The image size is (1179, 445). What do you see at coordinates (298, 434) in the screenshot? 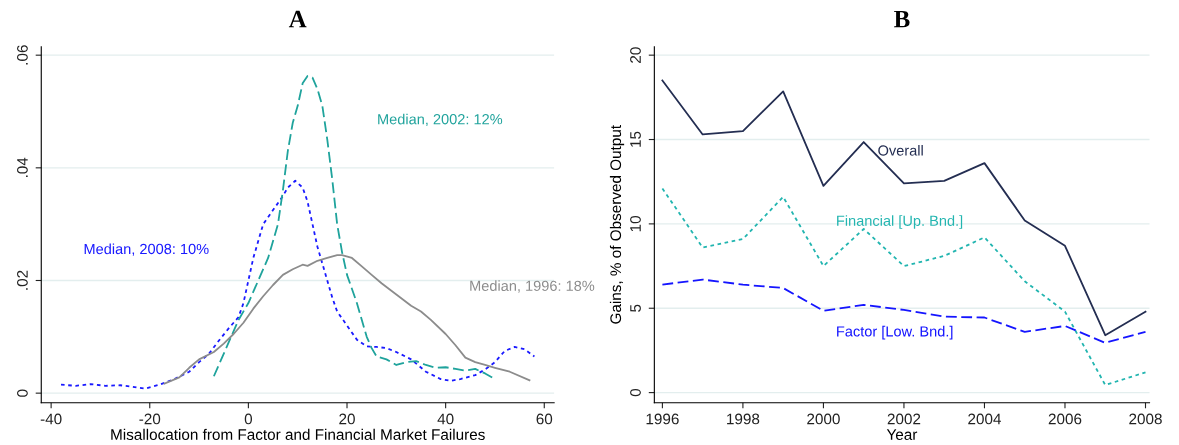
I see `x-axis-title: Misallocation from Factor and Financial Market Failures` at bounding box center [298, 434].